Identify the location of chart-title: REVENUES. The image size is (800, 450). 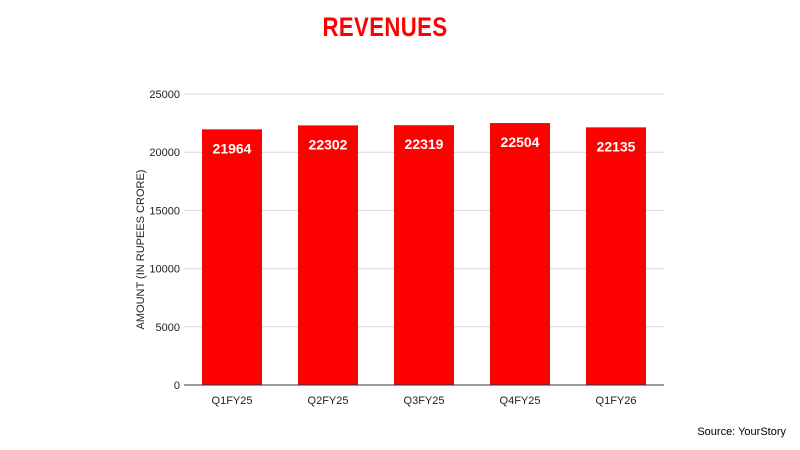
(385, 27).